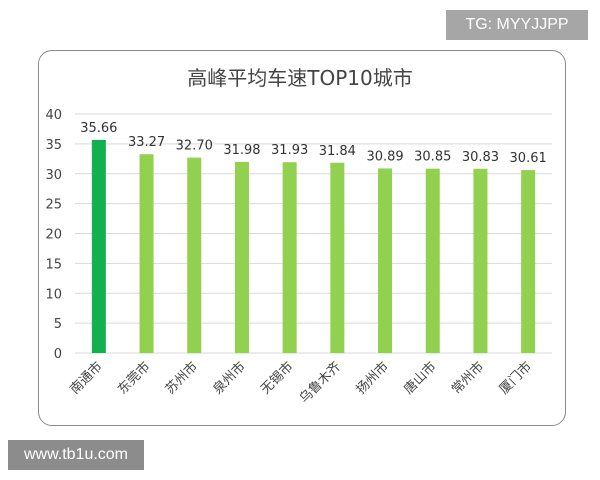 The height and width of the screenshot is (480, 600). Describe the element at coordinates (320, 383) in the screenshot. I see `x-tick-label: 乌鲁木齐` at that location.